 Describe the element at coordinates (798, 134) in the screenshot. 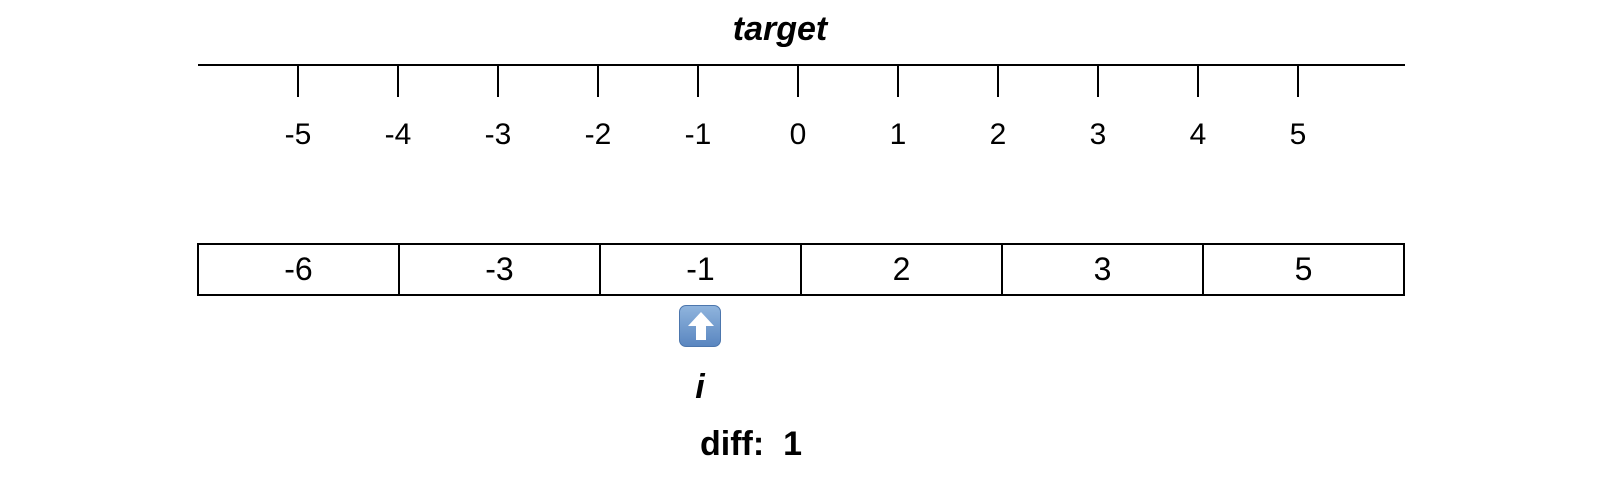

I see `tick-label: 0` at that location.